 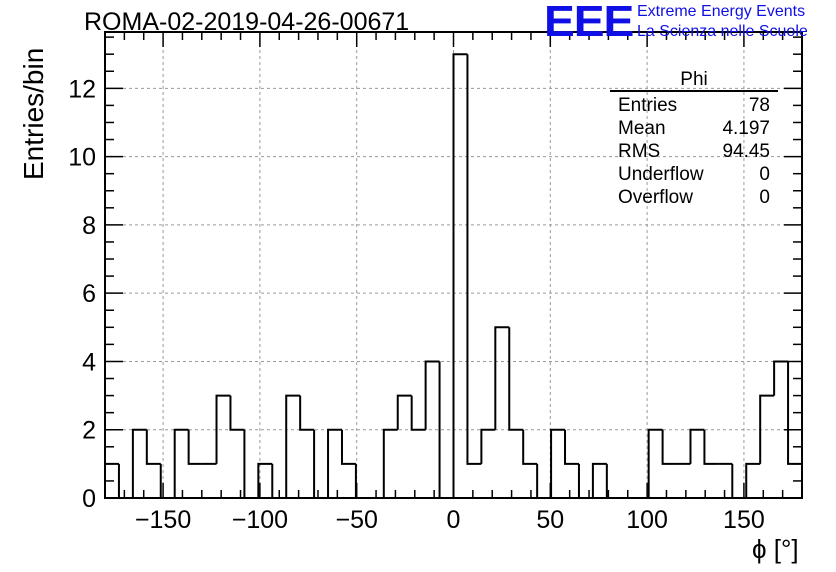 What do you see at coordinates (661, 174) in the screenshot?
I see `stats-label: Underflow` at bounding box center [661, 174].